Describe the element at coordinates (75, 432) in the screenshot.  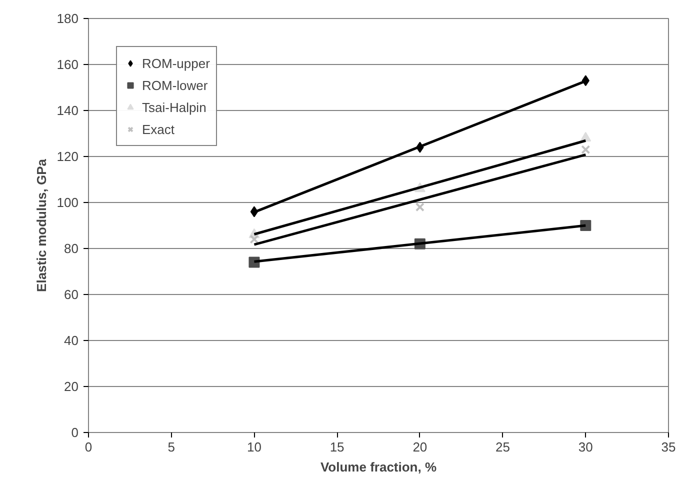
I see `y-tick-label: 0` at that location.